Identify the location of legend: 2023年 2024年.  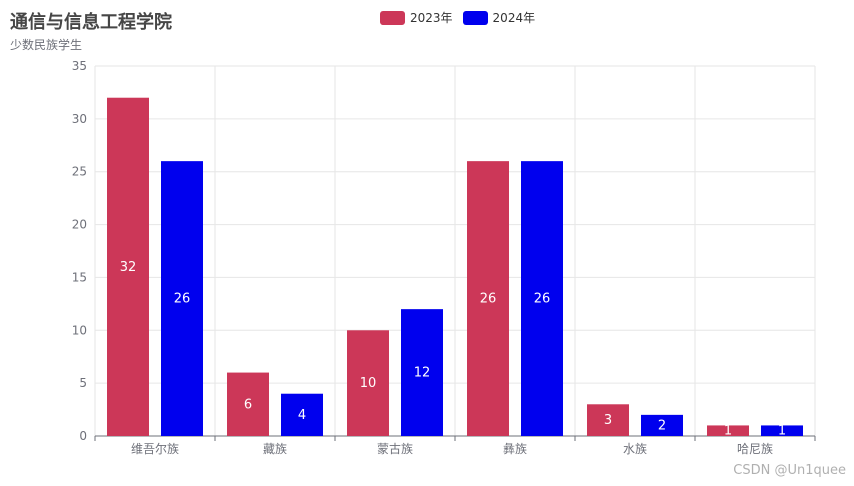
(457, 17).